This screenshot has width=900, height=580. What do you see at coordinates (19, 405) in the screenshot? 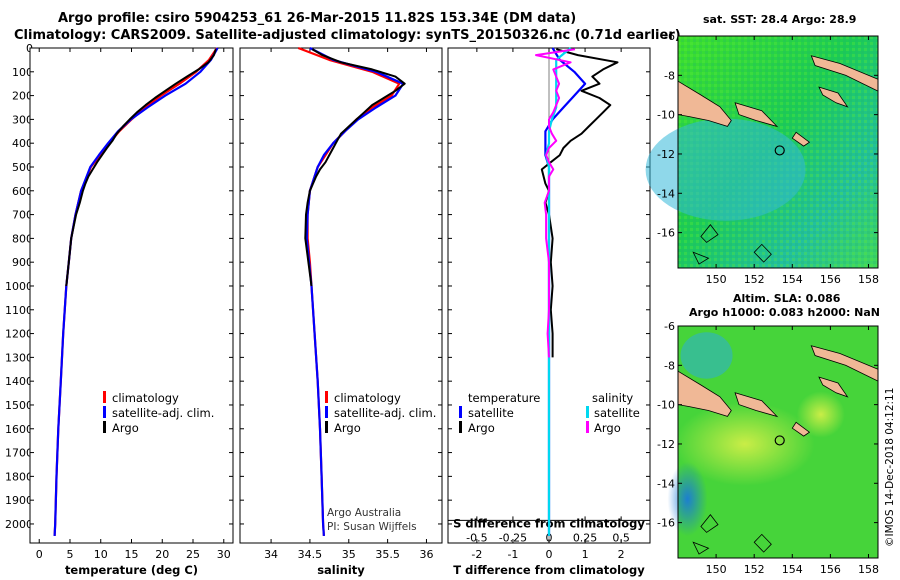
I see `depth-tick-label: 1500` at bounding box center [19, 405].